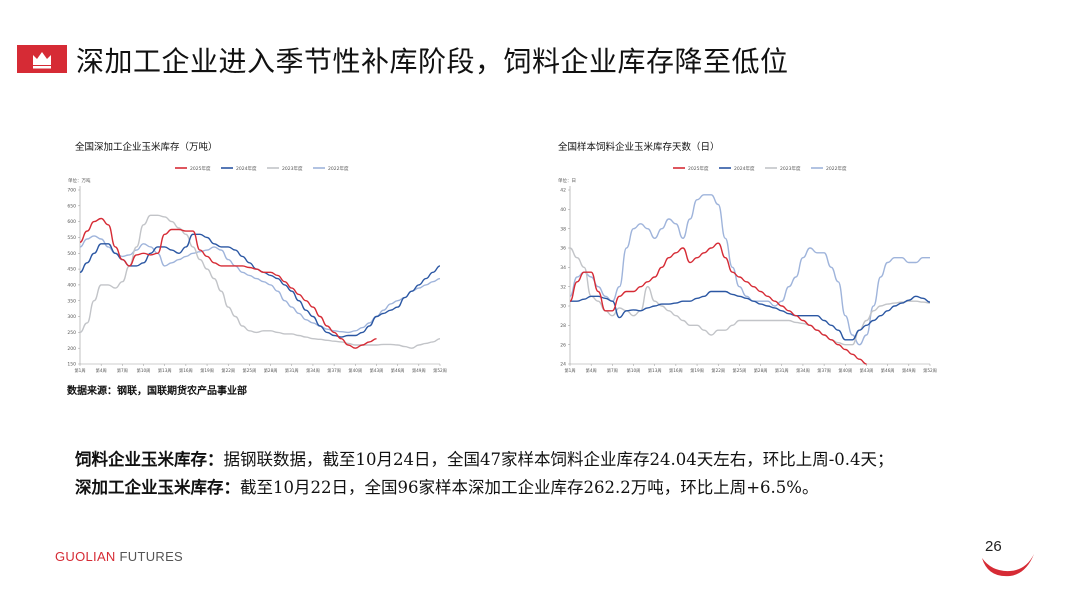 Image resolution: width=1080 pixels, height=608 pixels. What do you see at coordinates (71, 301) in the screenshot?
I see `y-tick-label: 350` at bounding box center [71, 301].